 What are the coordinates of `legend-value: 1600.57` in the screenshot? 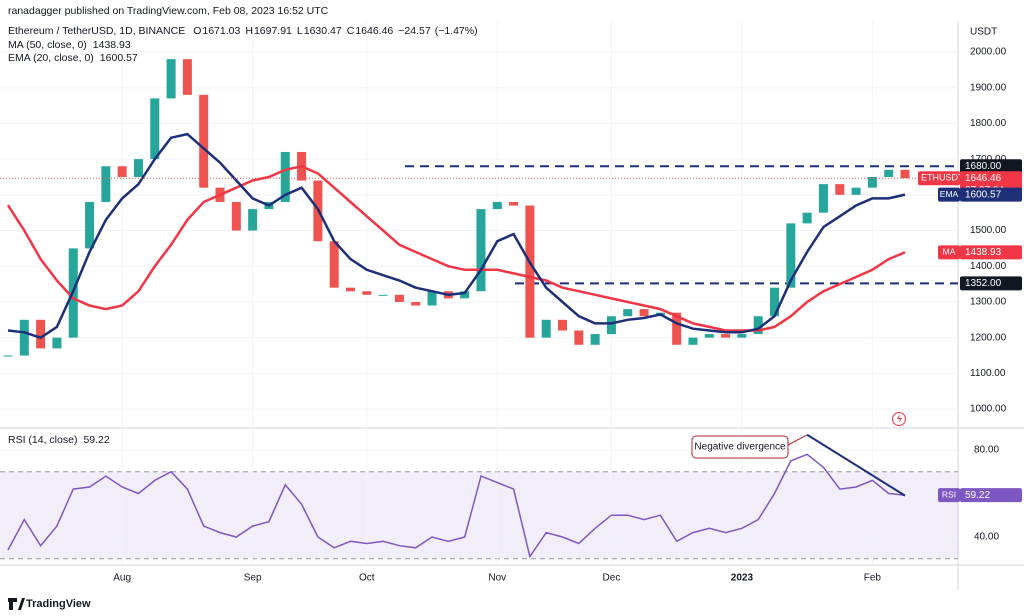 It's located at (119, 58).